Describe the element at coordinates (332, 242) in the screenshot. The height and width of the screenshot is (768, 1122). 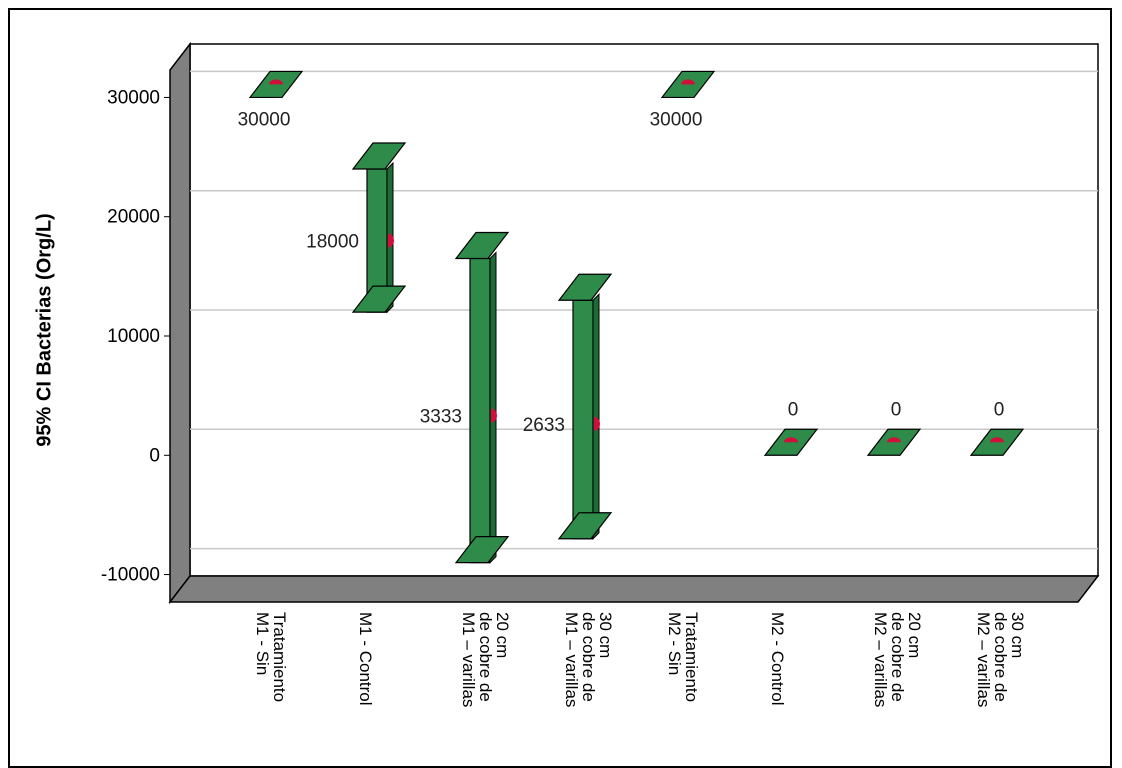
I see `value-label: 18000` at that location.